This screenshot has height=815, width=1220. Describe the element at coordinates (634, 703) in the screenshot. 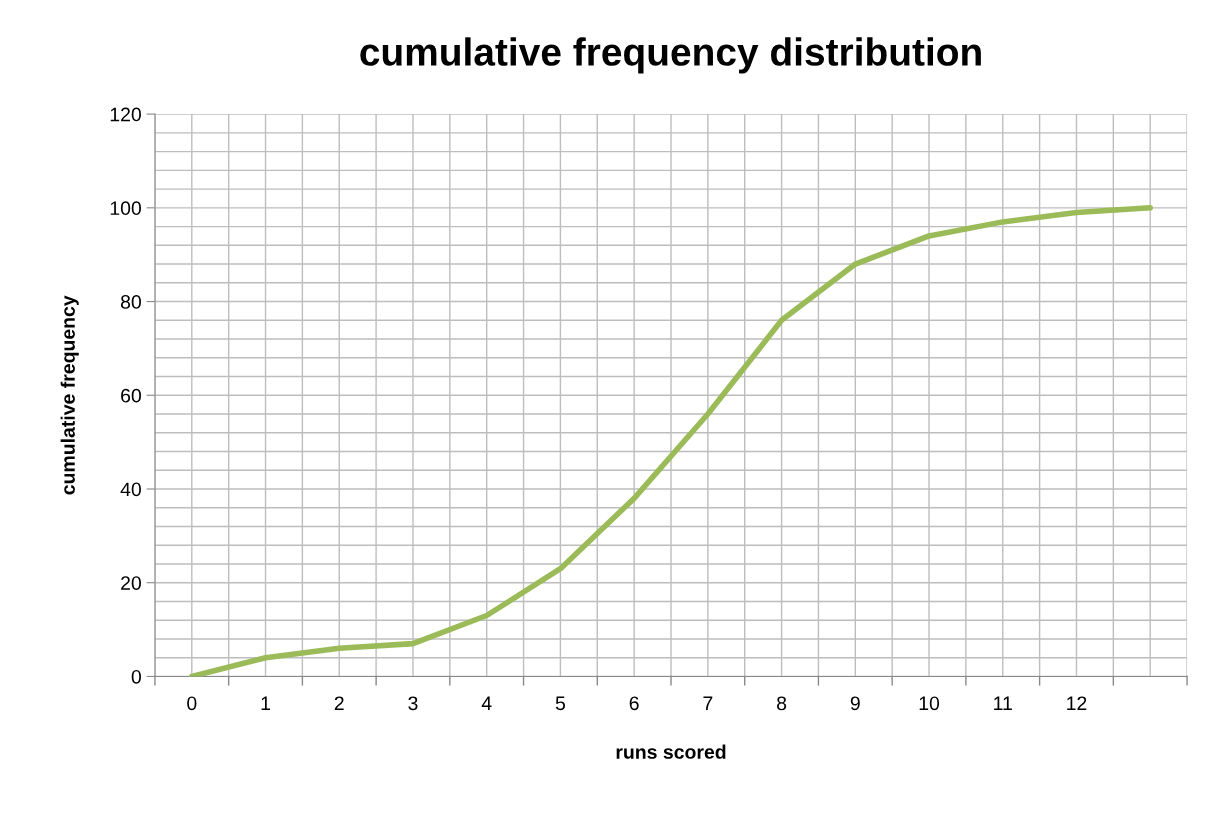

I see `x-tick-label: 6` at that location.